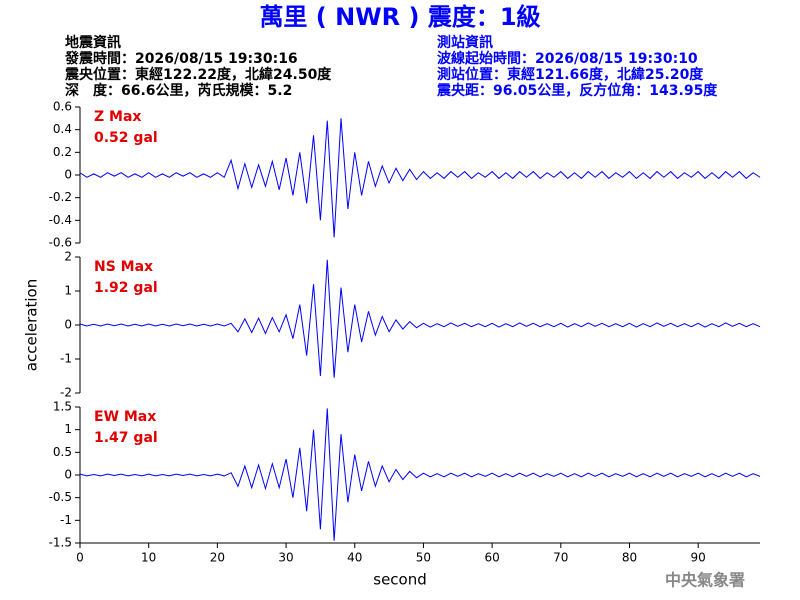  What do you see at coordinates (217, 558) in the screenshot?
I see `x-tick-label: 20` at bounding box center [217, 558].